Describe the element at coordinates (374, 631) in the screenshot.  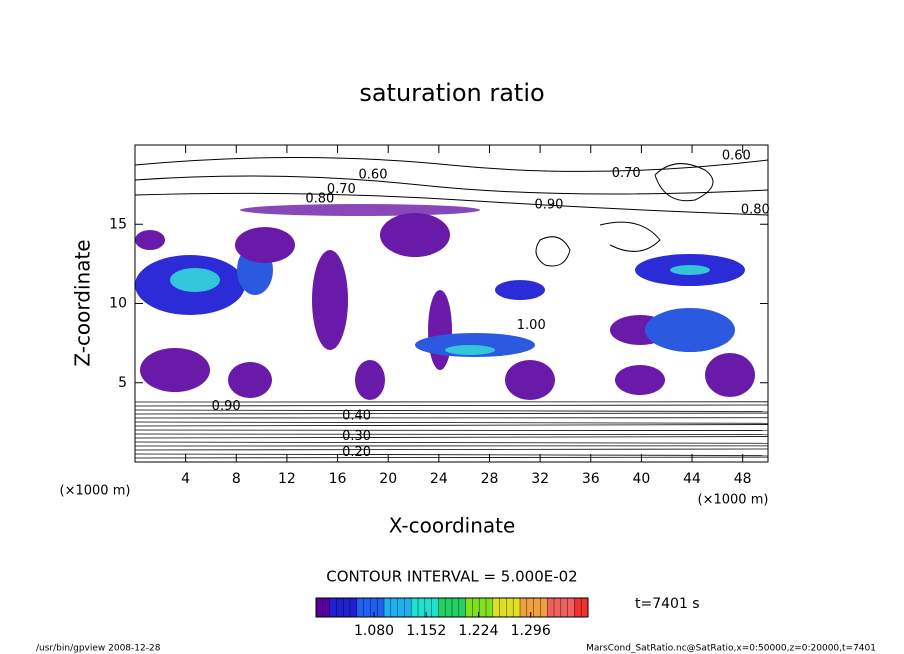
I see `colorbar-tick-label: 1.080` at that location.